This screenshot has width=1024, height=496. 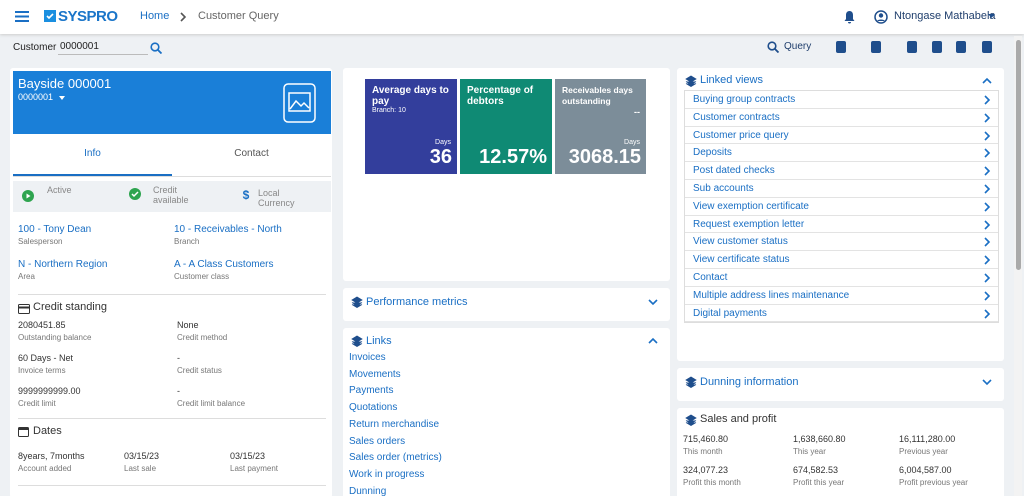 I want to click on linked-view: Post dated checks, so click(x=734, y=171).